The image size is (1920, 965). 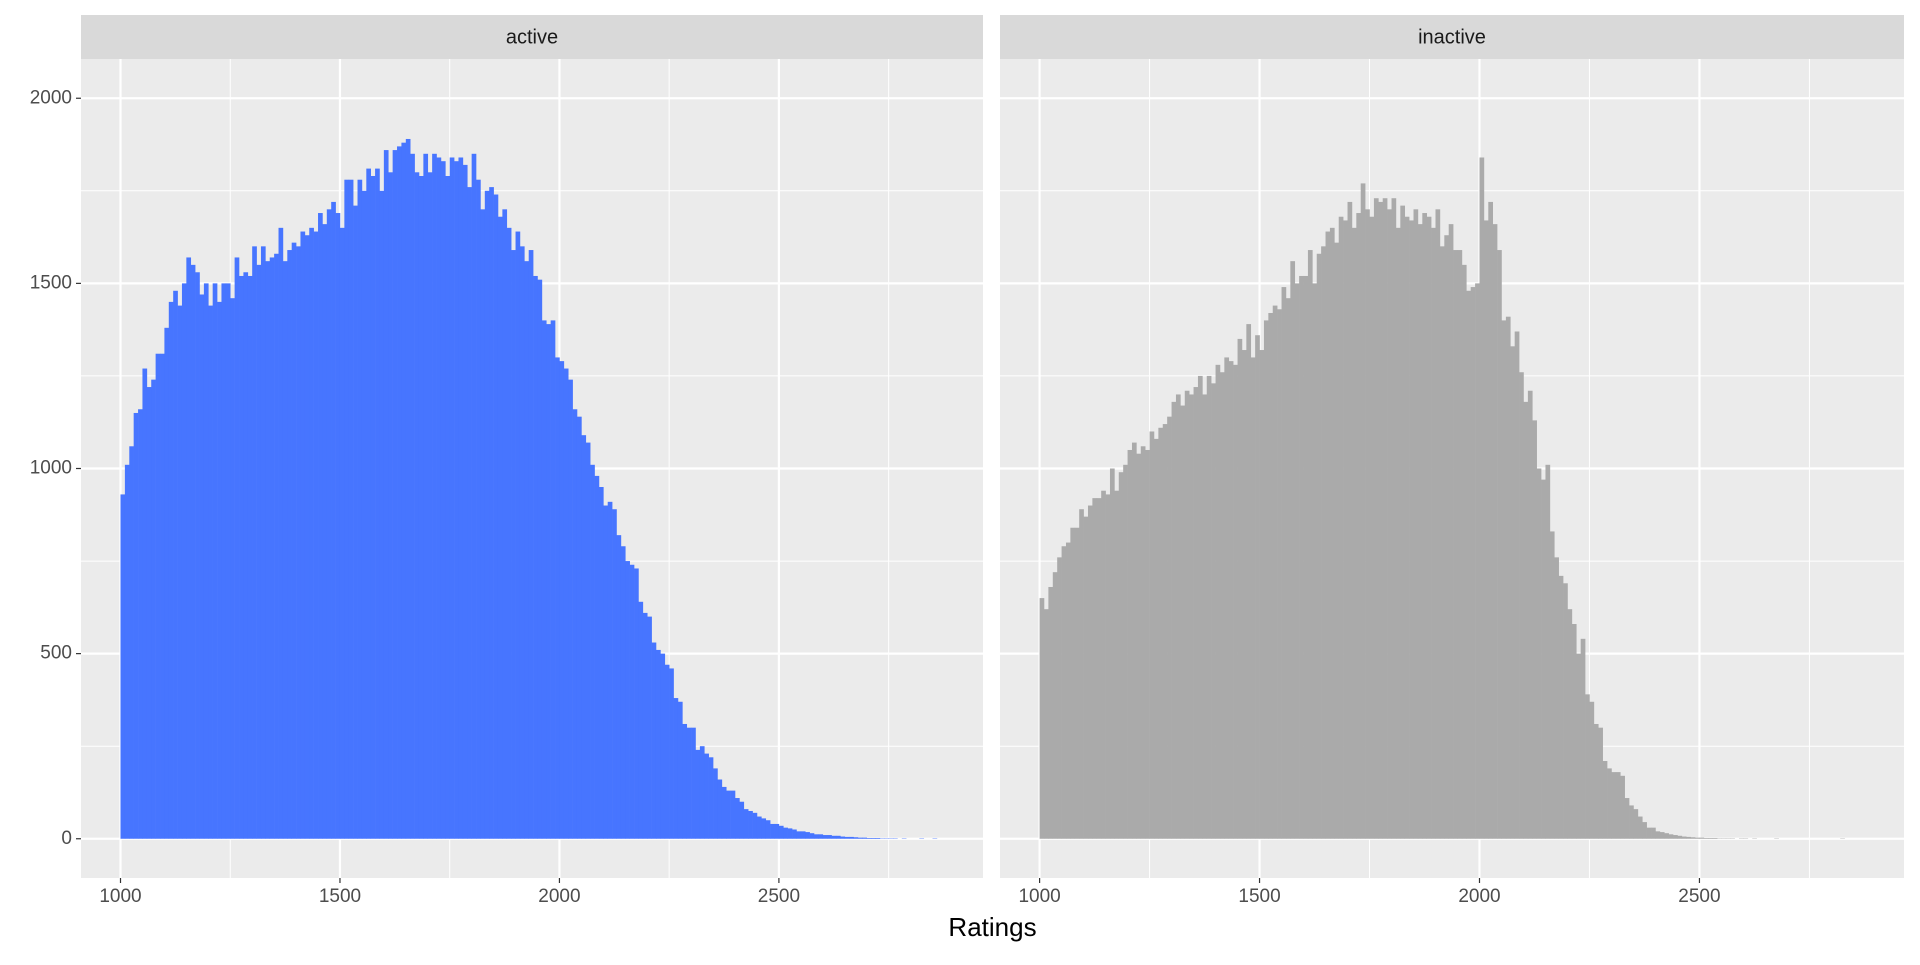 I want to click on x-tick-label: 2500, so click(x=1699, y=896).